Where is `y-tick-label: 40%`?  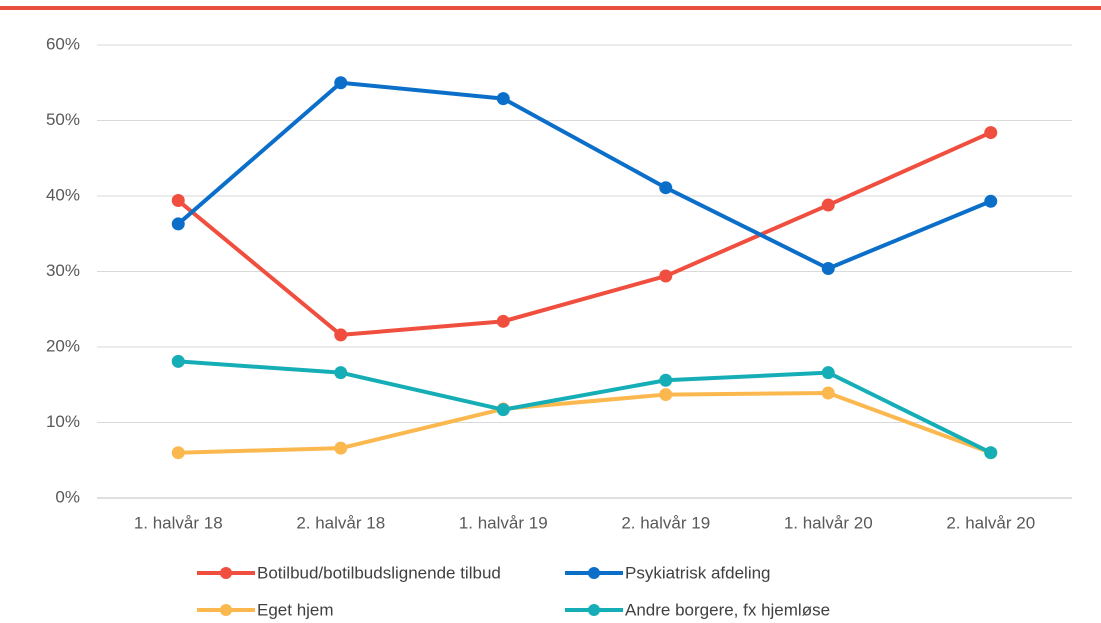 y-tick-label: 40% is located at coordinates (63, 194).